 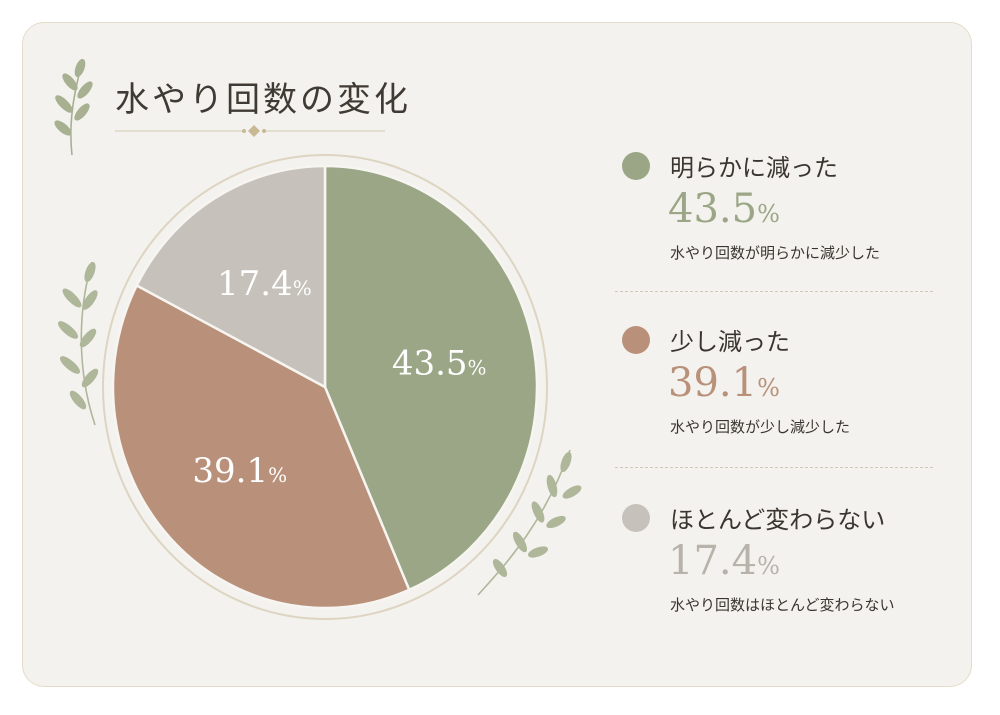 What do you see at coordinates (73, 107) in the screenshot?
I see `leaf-sprig-icon` at bounding box center [73, 107].